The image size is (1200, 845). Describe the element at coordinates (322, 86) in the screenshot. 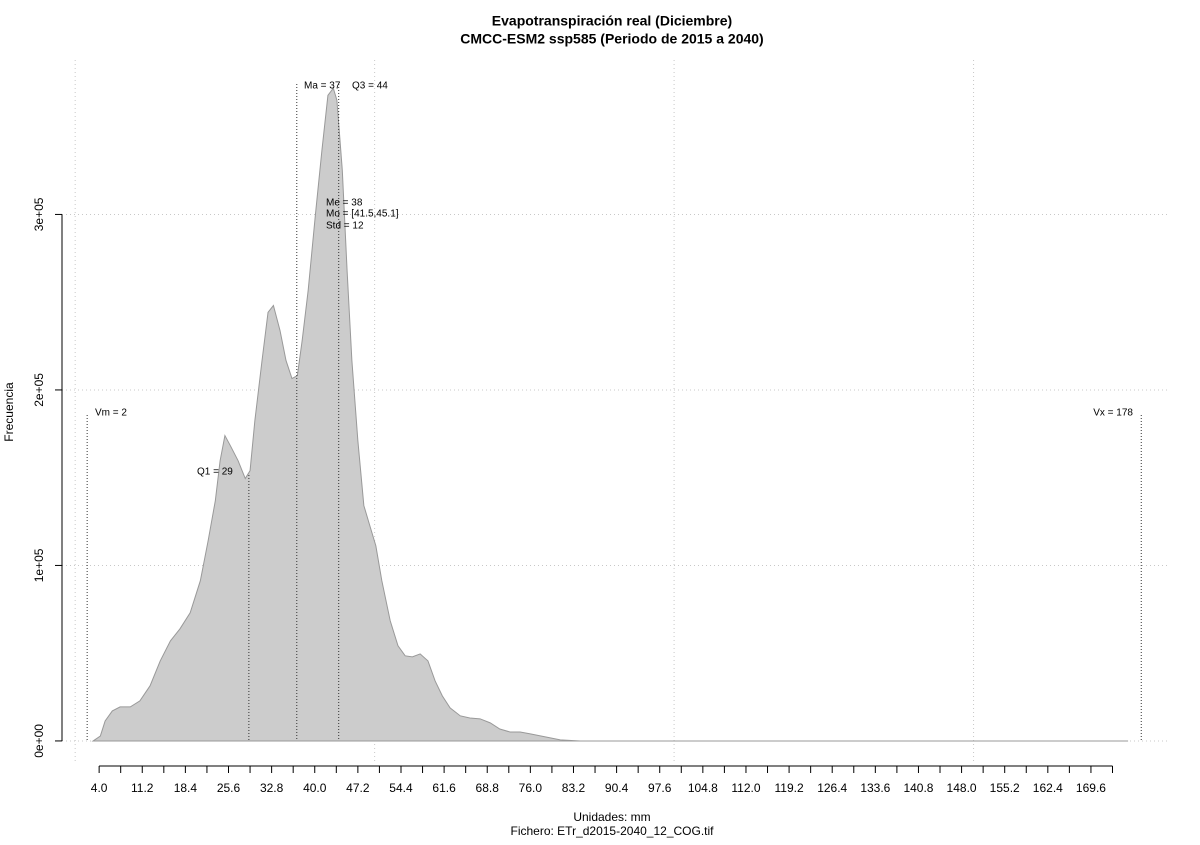

I see `stat-label: Ma = 37` at that location.